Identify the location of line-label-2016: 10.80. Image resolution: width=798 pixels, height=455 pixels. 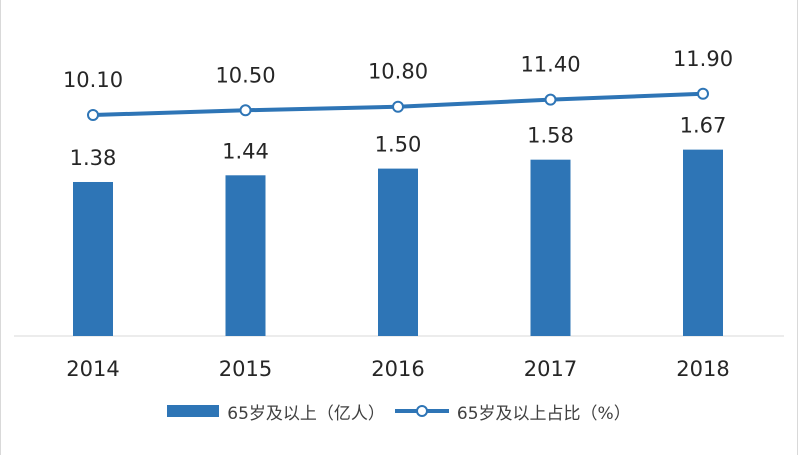
(398, 72).